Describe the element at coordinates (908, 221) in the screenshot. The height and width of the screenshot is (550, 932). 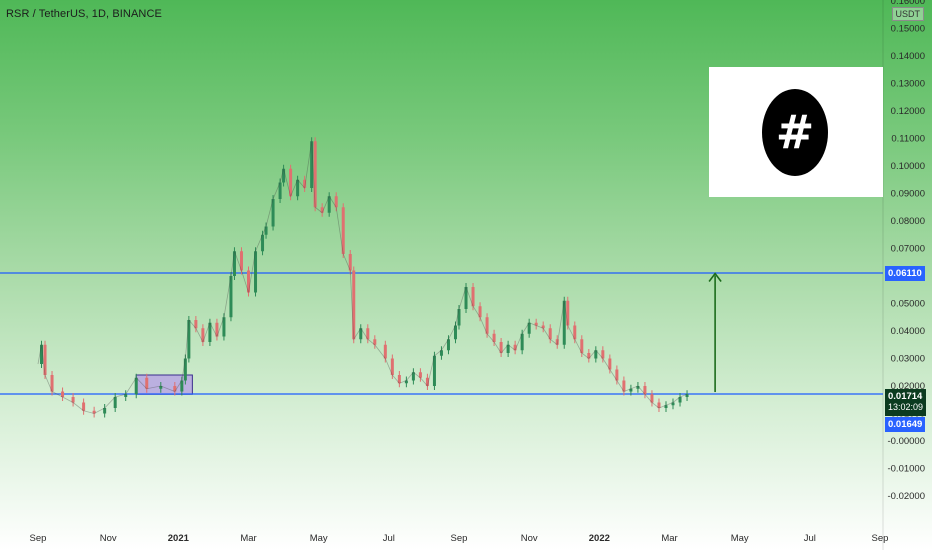
I see `y-tick-label: 0.08000` at that location.